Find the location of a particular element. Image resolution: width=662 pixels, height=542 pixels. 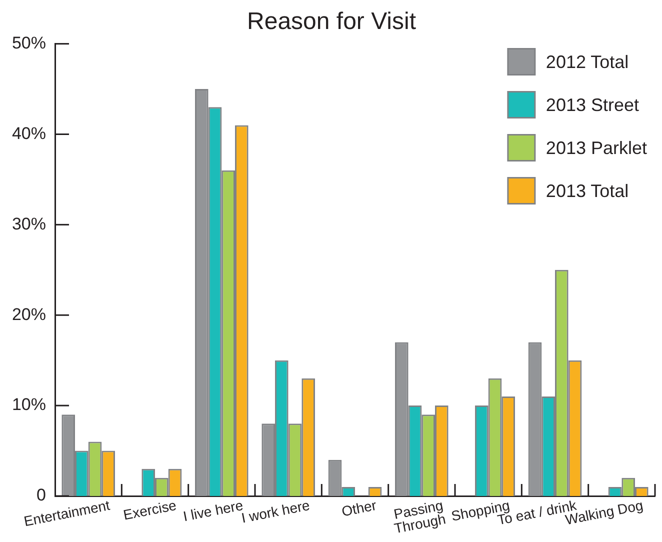

legend-label: 2013 Street is located at coordinates (593, 104).